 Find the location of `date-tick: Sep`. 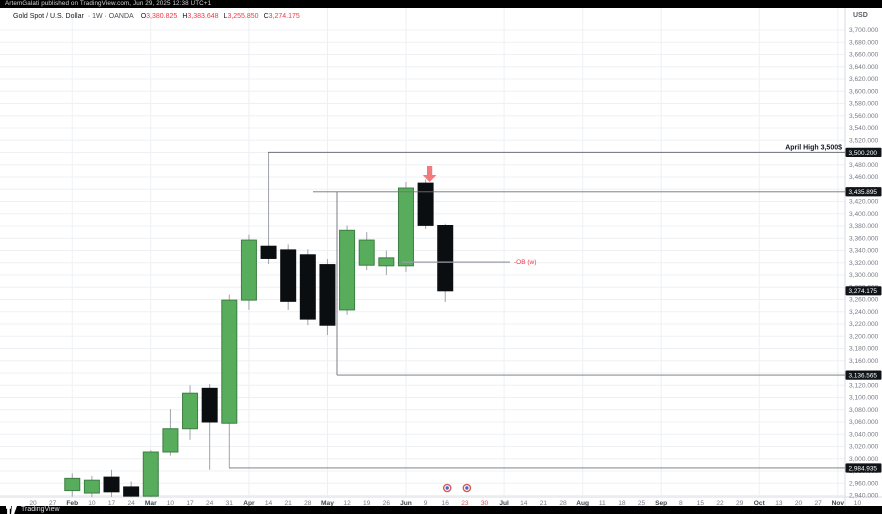

date-tick: Sep is located at coordinates (661, 503).